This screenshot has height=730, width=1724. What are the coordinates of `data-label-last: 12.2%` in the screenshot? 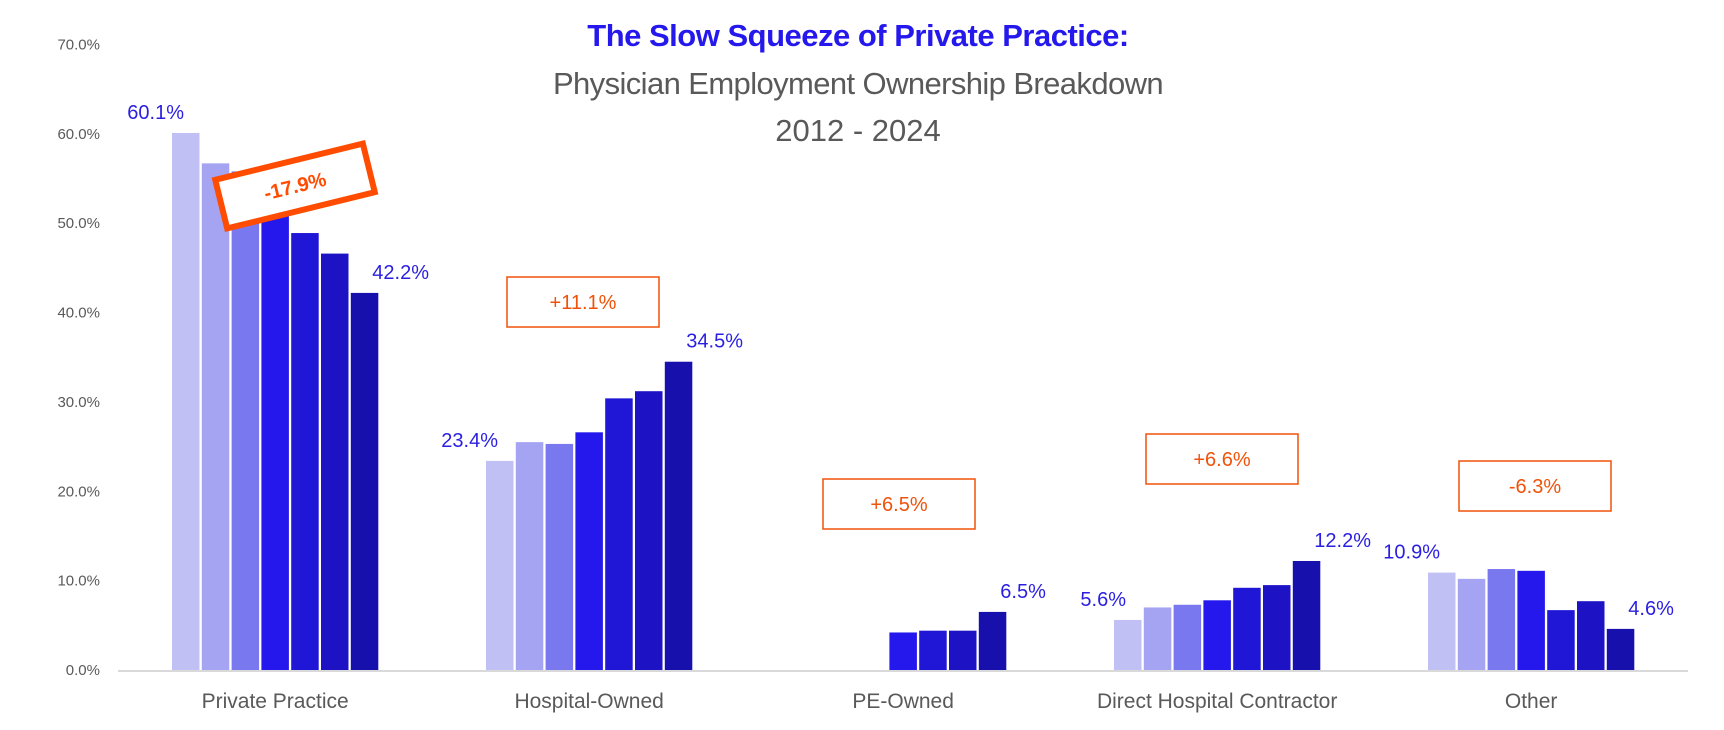 It's located at (1342, 541).